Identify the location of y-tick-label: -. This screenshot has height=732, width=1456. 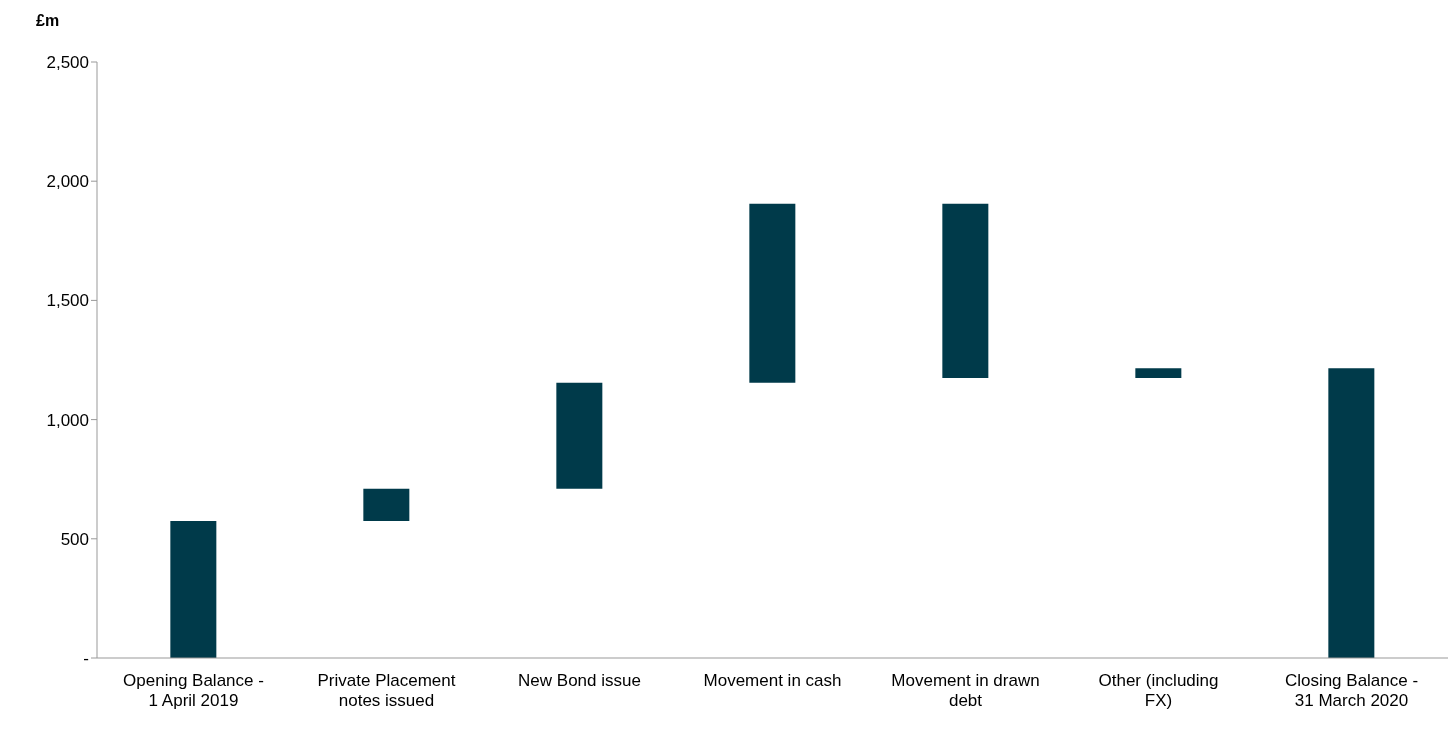
(86, 659).